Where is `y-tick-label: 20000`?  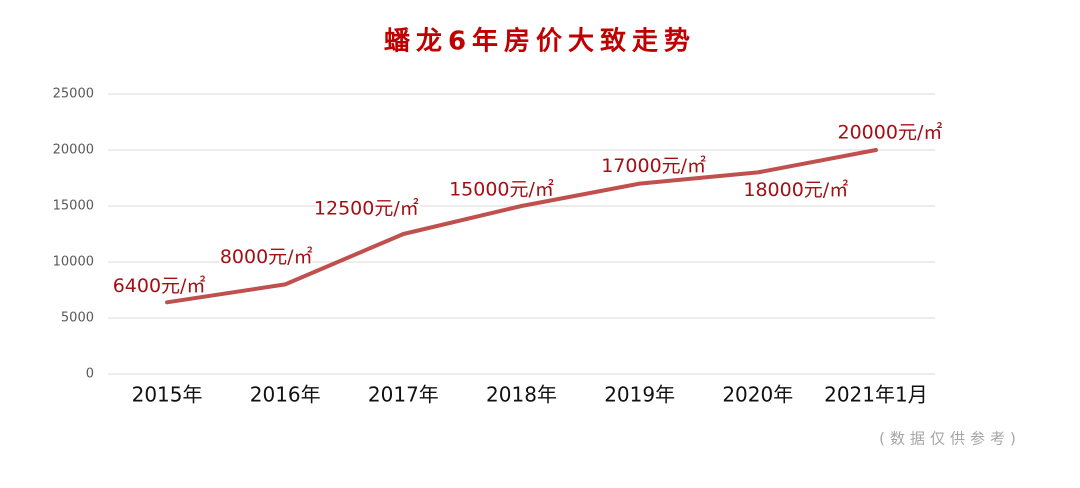 y-tick-label: 20000 is located at coordinates (73, 150).